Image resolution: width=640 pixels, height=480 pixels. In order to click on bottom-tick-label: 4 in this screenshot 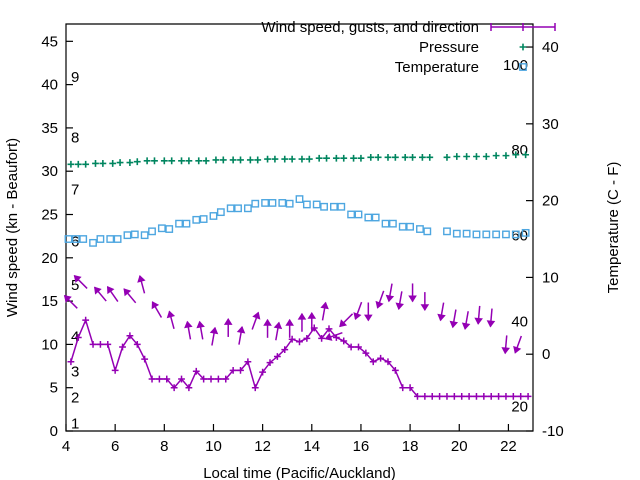, I will do `click(66, 446)`.